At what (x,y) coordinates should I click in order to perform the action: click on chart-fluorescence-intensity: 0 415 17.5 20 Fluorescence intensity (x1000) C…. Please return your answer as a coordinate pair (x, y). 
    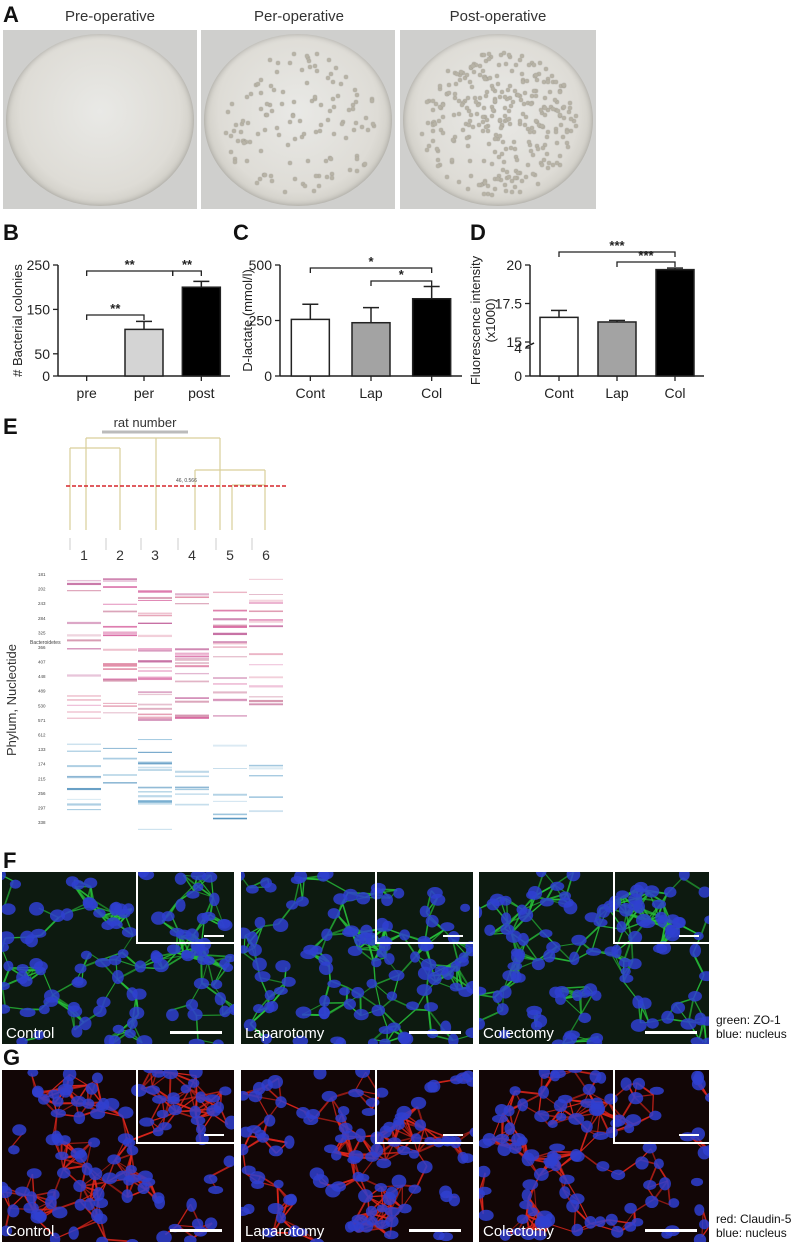
    Looking at the image, I should click on (586, 320).